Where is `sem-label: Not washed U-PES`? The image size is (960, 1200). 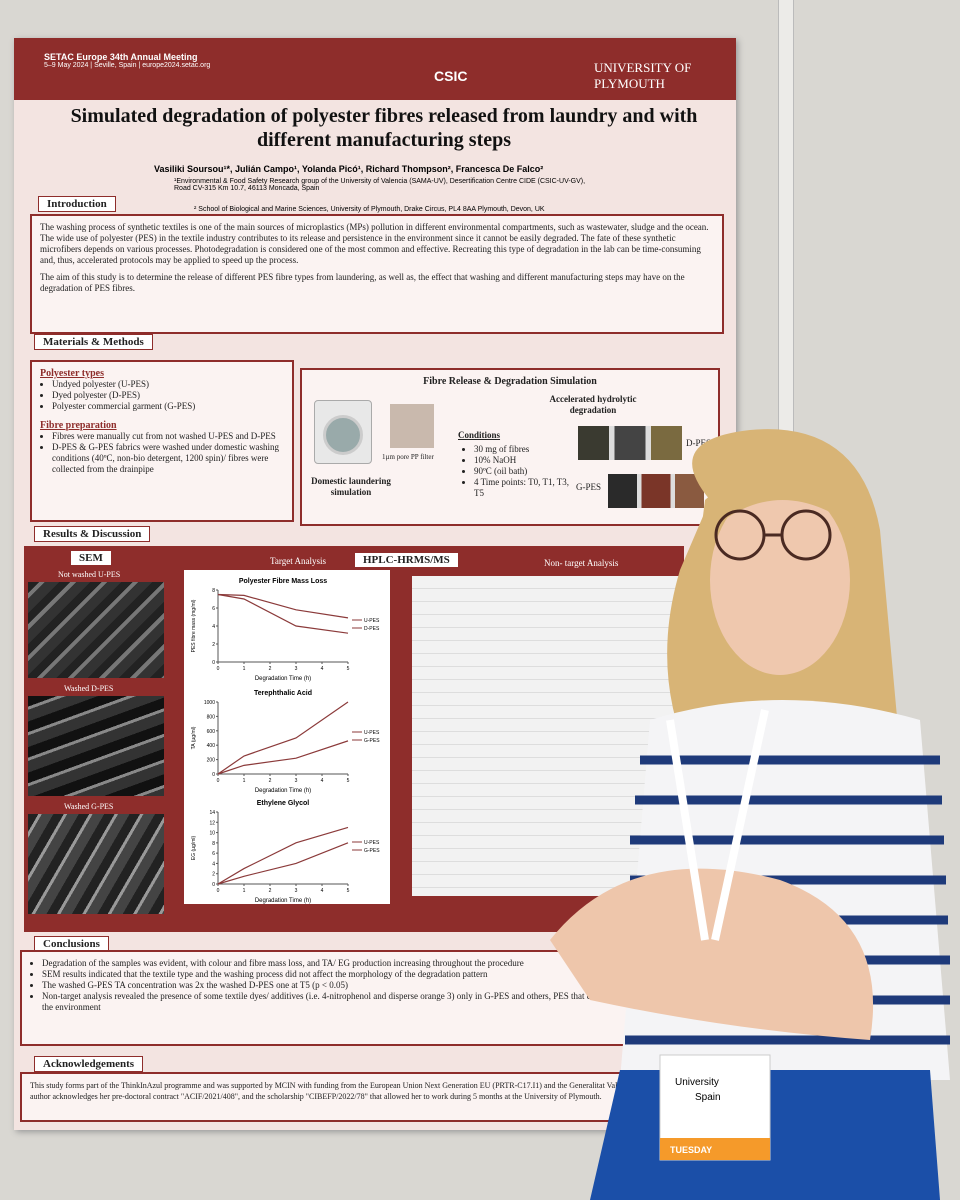 sem-label: Not washed U-PES is located at coordinates (89, 574).